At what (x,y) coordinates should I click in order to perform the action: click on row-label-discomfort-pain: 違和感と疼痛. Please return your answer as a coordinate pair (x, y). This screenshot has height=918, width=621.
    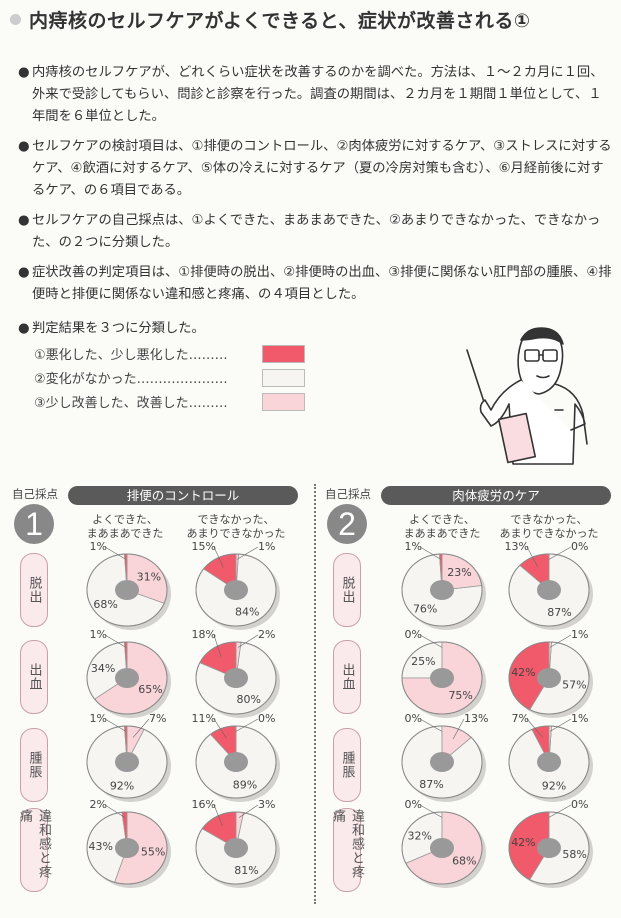
    Looking at the image, I should click on (34, 850).